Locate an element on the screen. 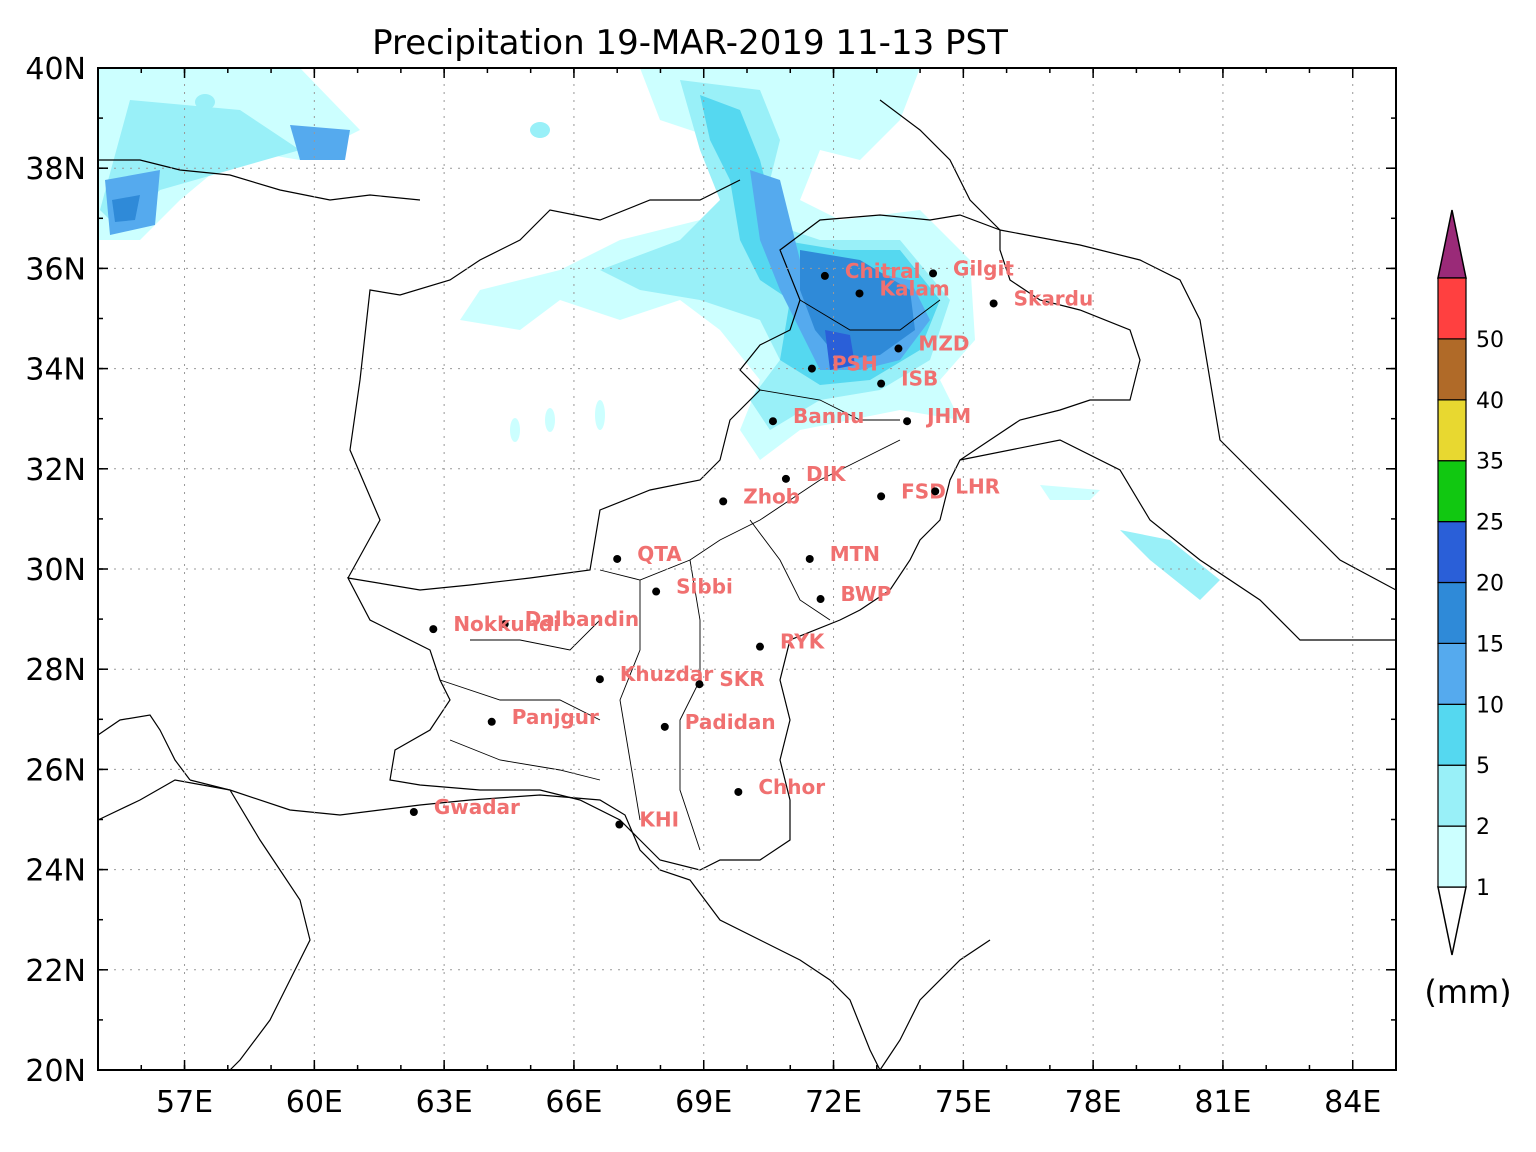  lon-tick-label: 57E is located at coordinates (184, 1102).